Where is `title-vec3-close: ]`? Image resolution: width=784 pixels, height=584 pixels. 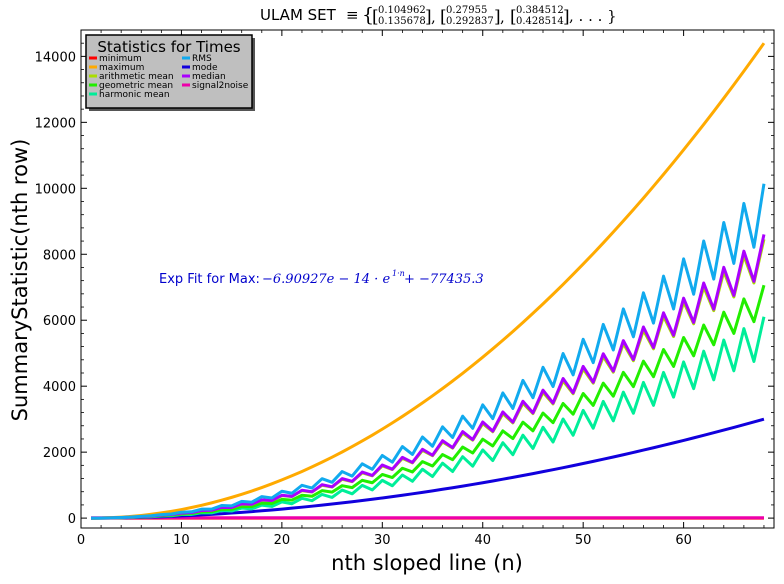 title-vec3-close: ] is located at coordinates (566, 17).